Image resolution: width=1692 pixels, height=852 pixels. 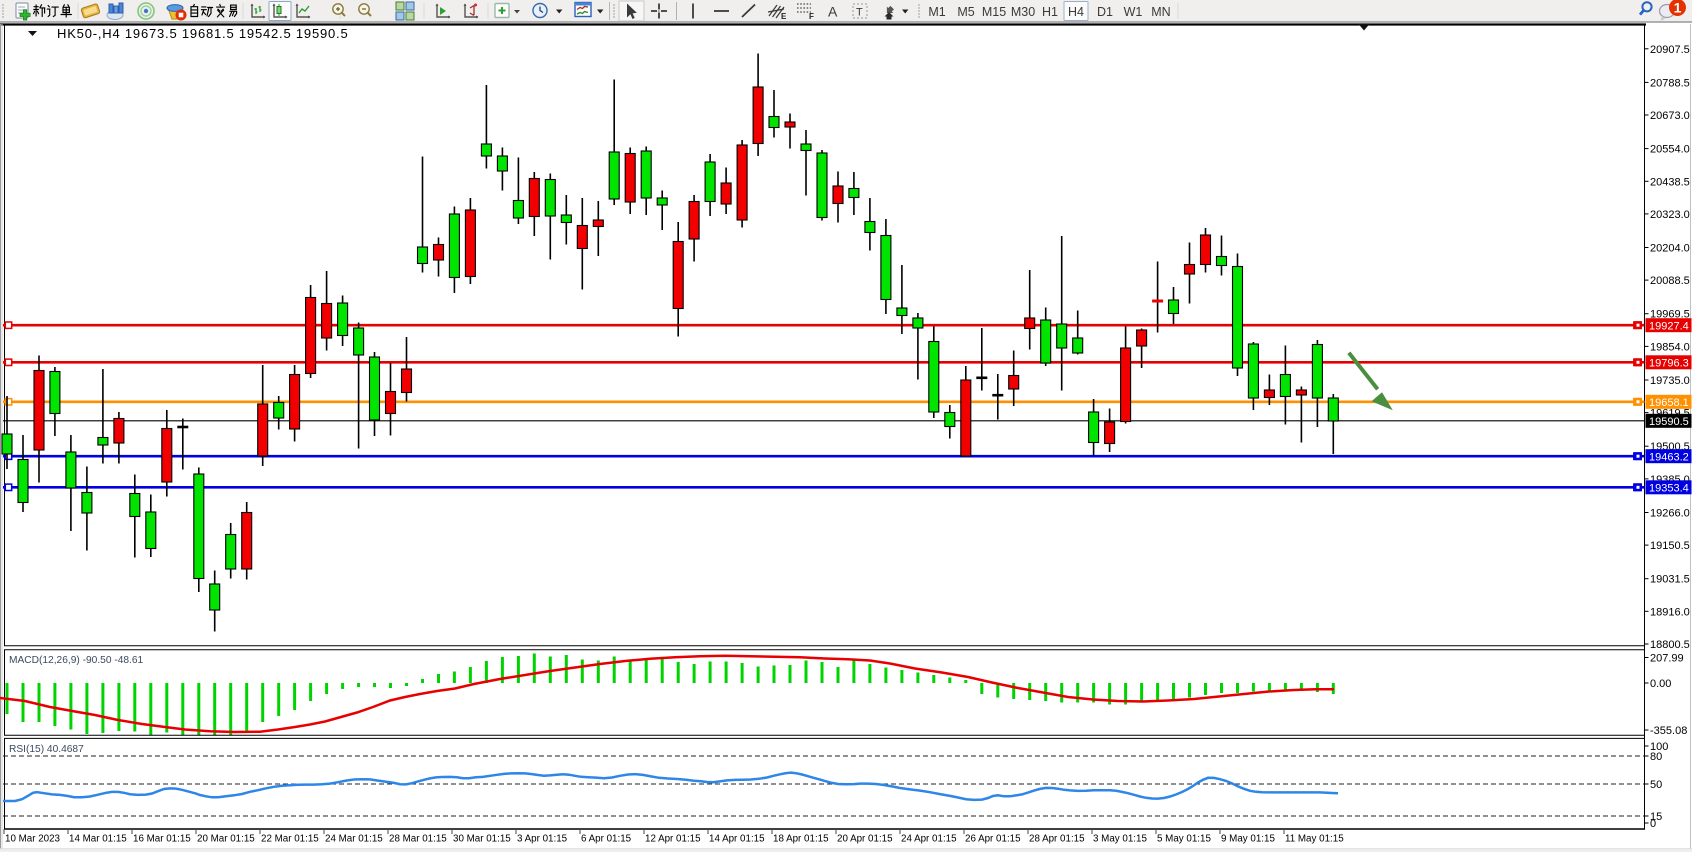 I want to click on svg-text: 24 Mar 01:15, so click(x=354, y=839).